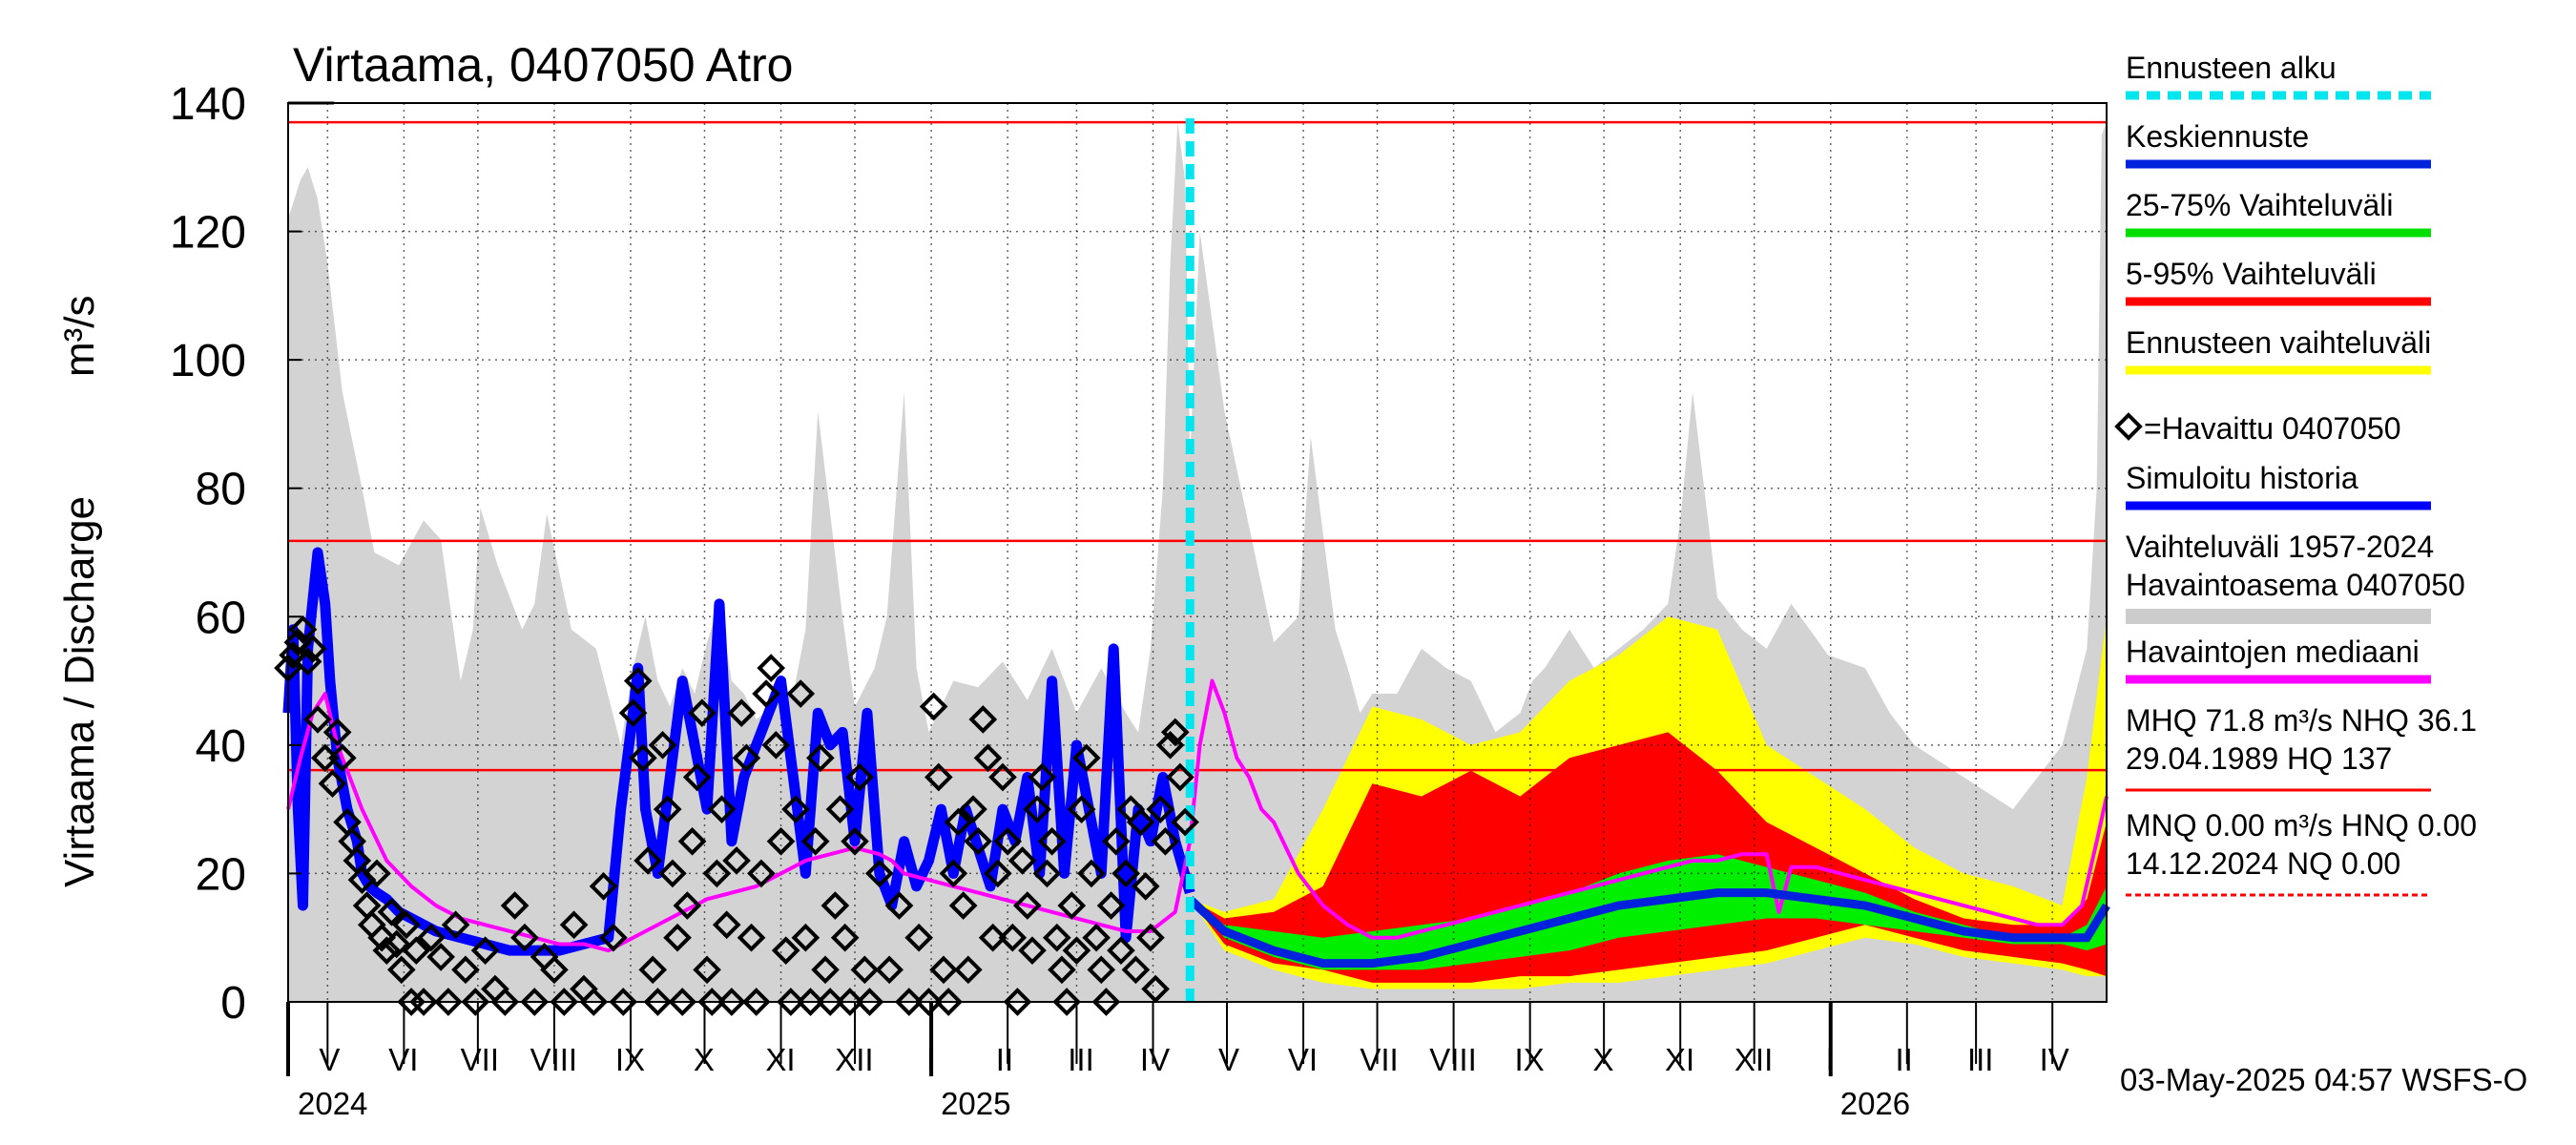 The image size is (2576, 1145). Describe the element at coordinates (2263, 864) in the screenshot. I see `legend-label-secondary: 14.12.2024 NQ 0.00` at that location.